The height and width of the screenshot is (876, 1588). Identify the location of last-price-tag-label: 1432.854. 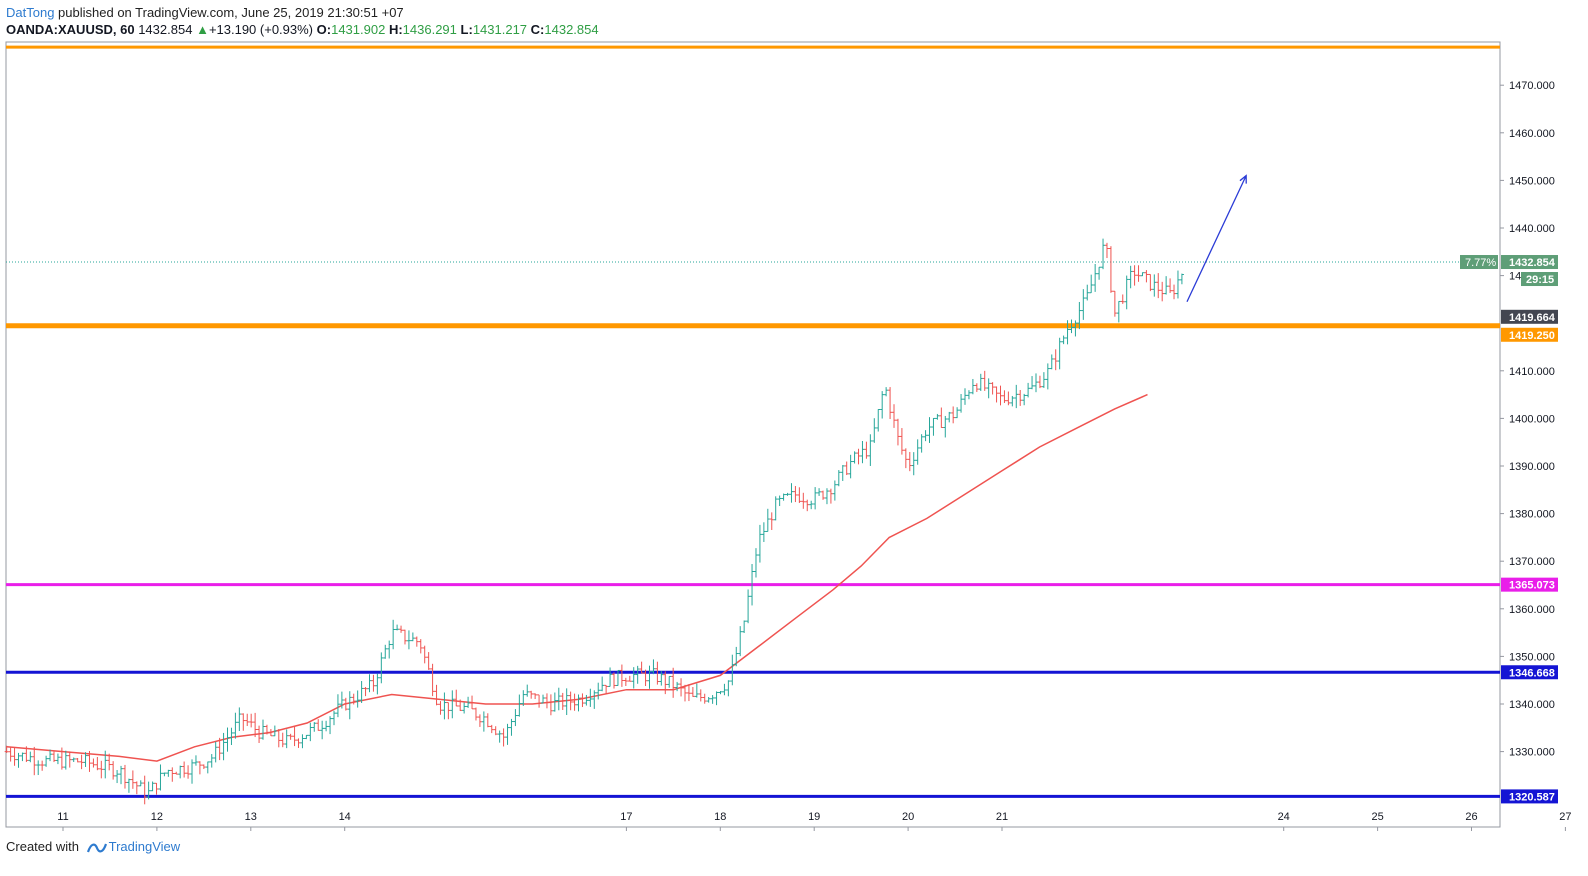
(1532, 263).